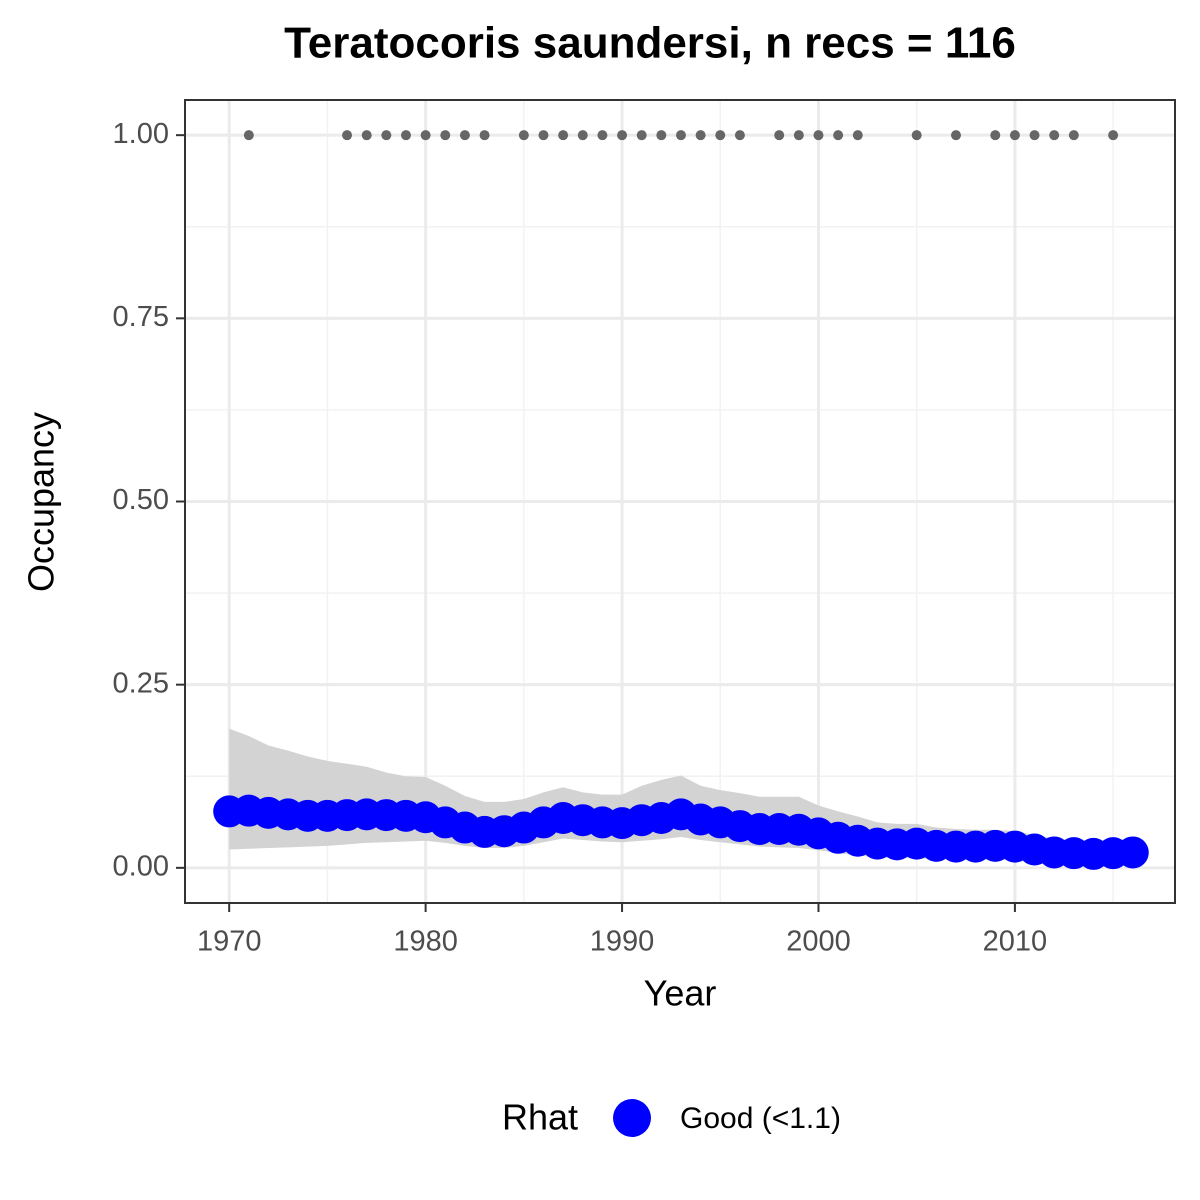 The image size is (1200, 1200). I want to click on data-point, so click(1132, 852).